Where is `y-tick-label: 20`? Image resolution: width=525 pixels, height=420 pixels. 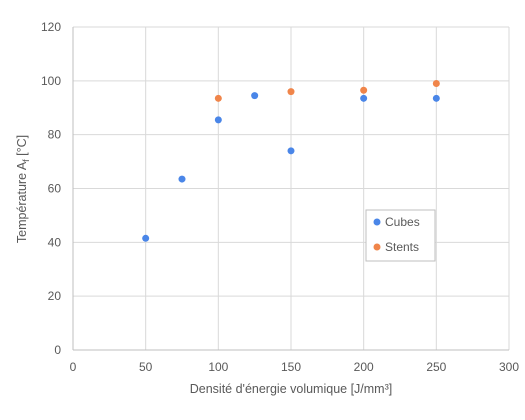 y-tick-label: 20 is located at coordinates (55, 296).